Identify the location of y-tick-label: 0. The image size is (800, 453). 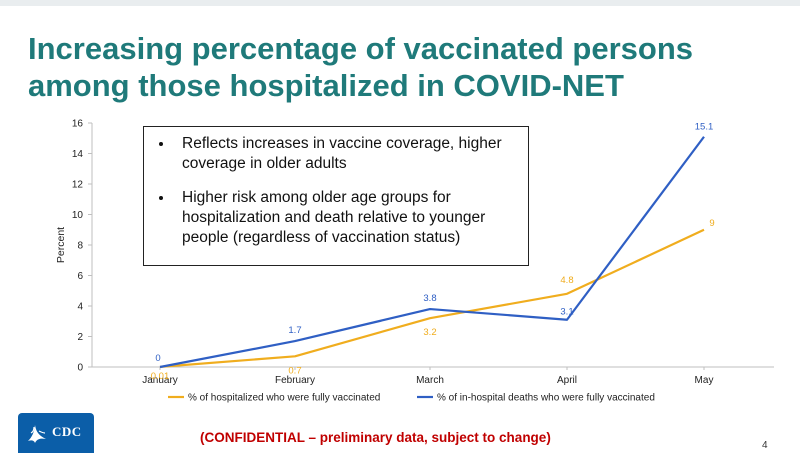
(80, 368).